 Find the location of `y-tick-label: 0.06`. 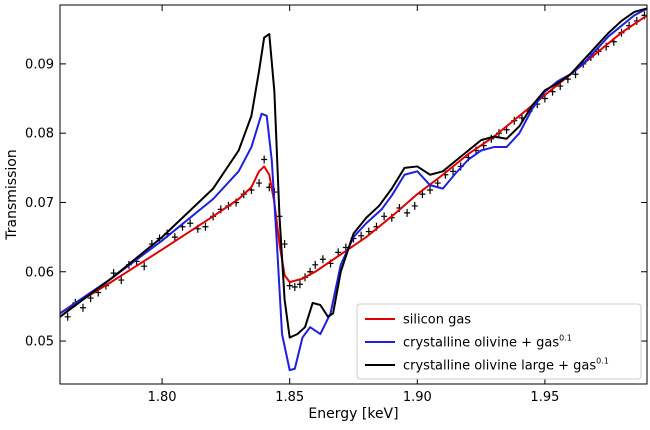

y-tick-label: 0.06 is located at coordinates (39, 272).